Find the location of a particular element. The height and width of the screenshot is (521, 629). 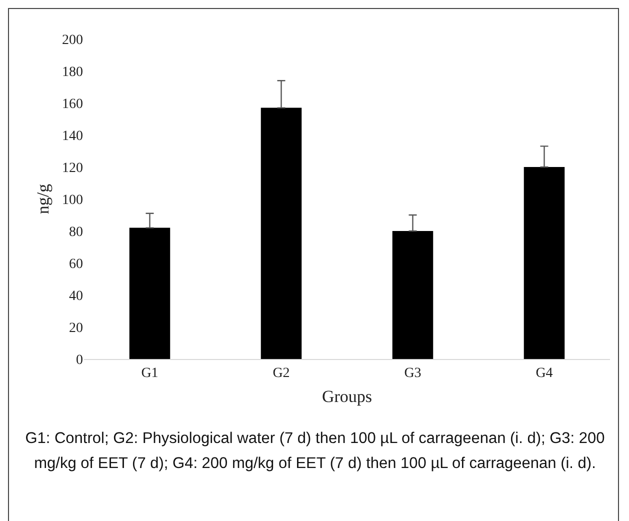

y-tick-label: 40 is located at coordinates (76, 296).